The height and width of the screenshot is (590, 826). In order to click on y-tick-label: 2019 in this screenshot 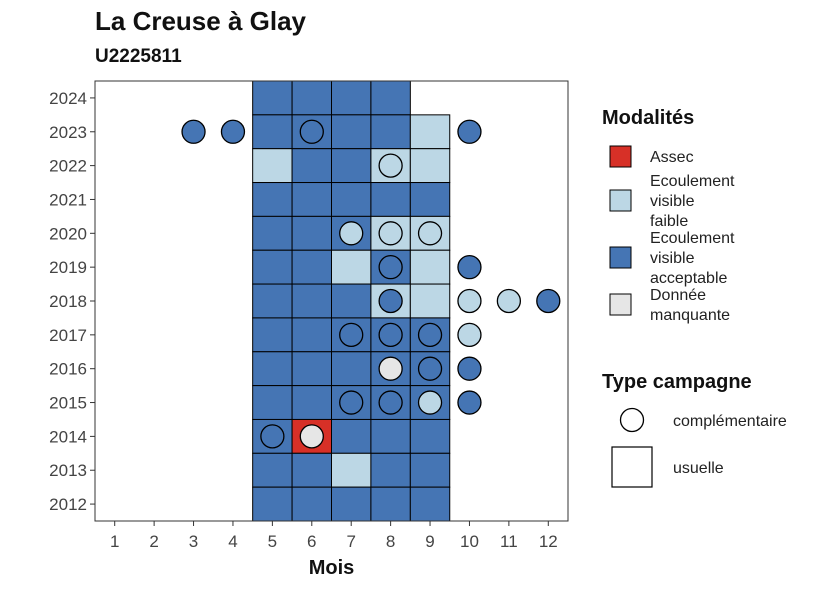, I will do `click(68, 267)`.